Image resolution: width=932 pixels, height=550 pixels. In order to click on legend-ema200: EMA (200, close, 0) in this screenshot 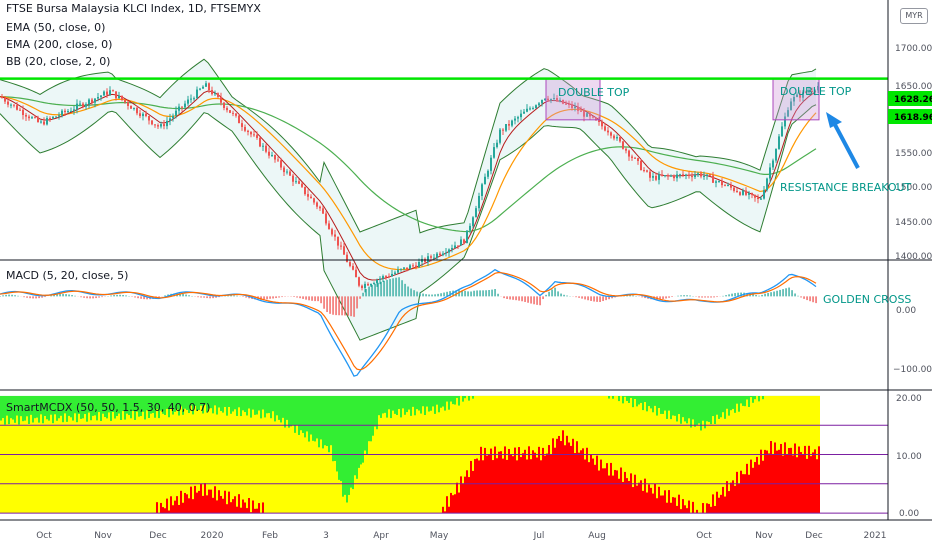, I will do `click(59, 44)`.